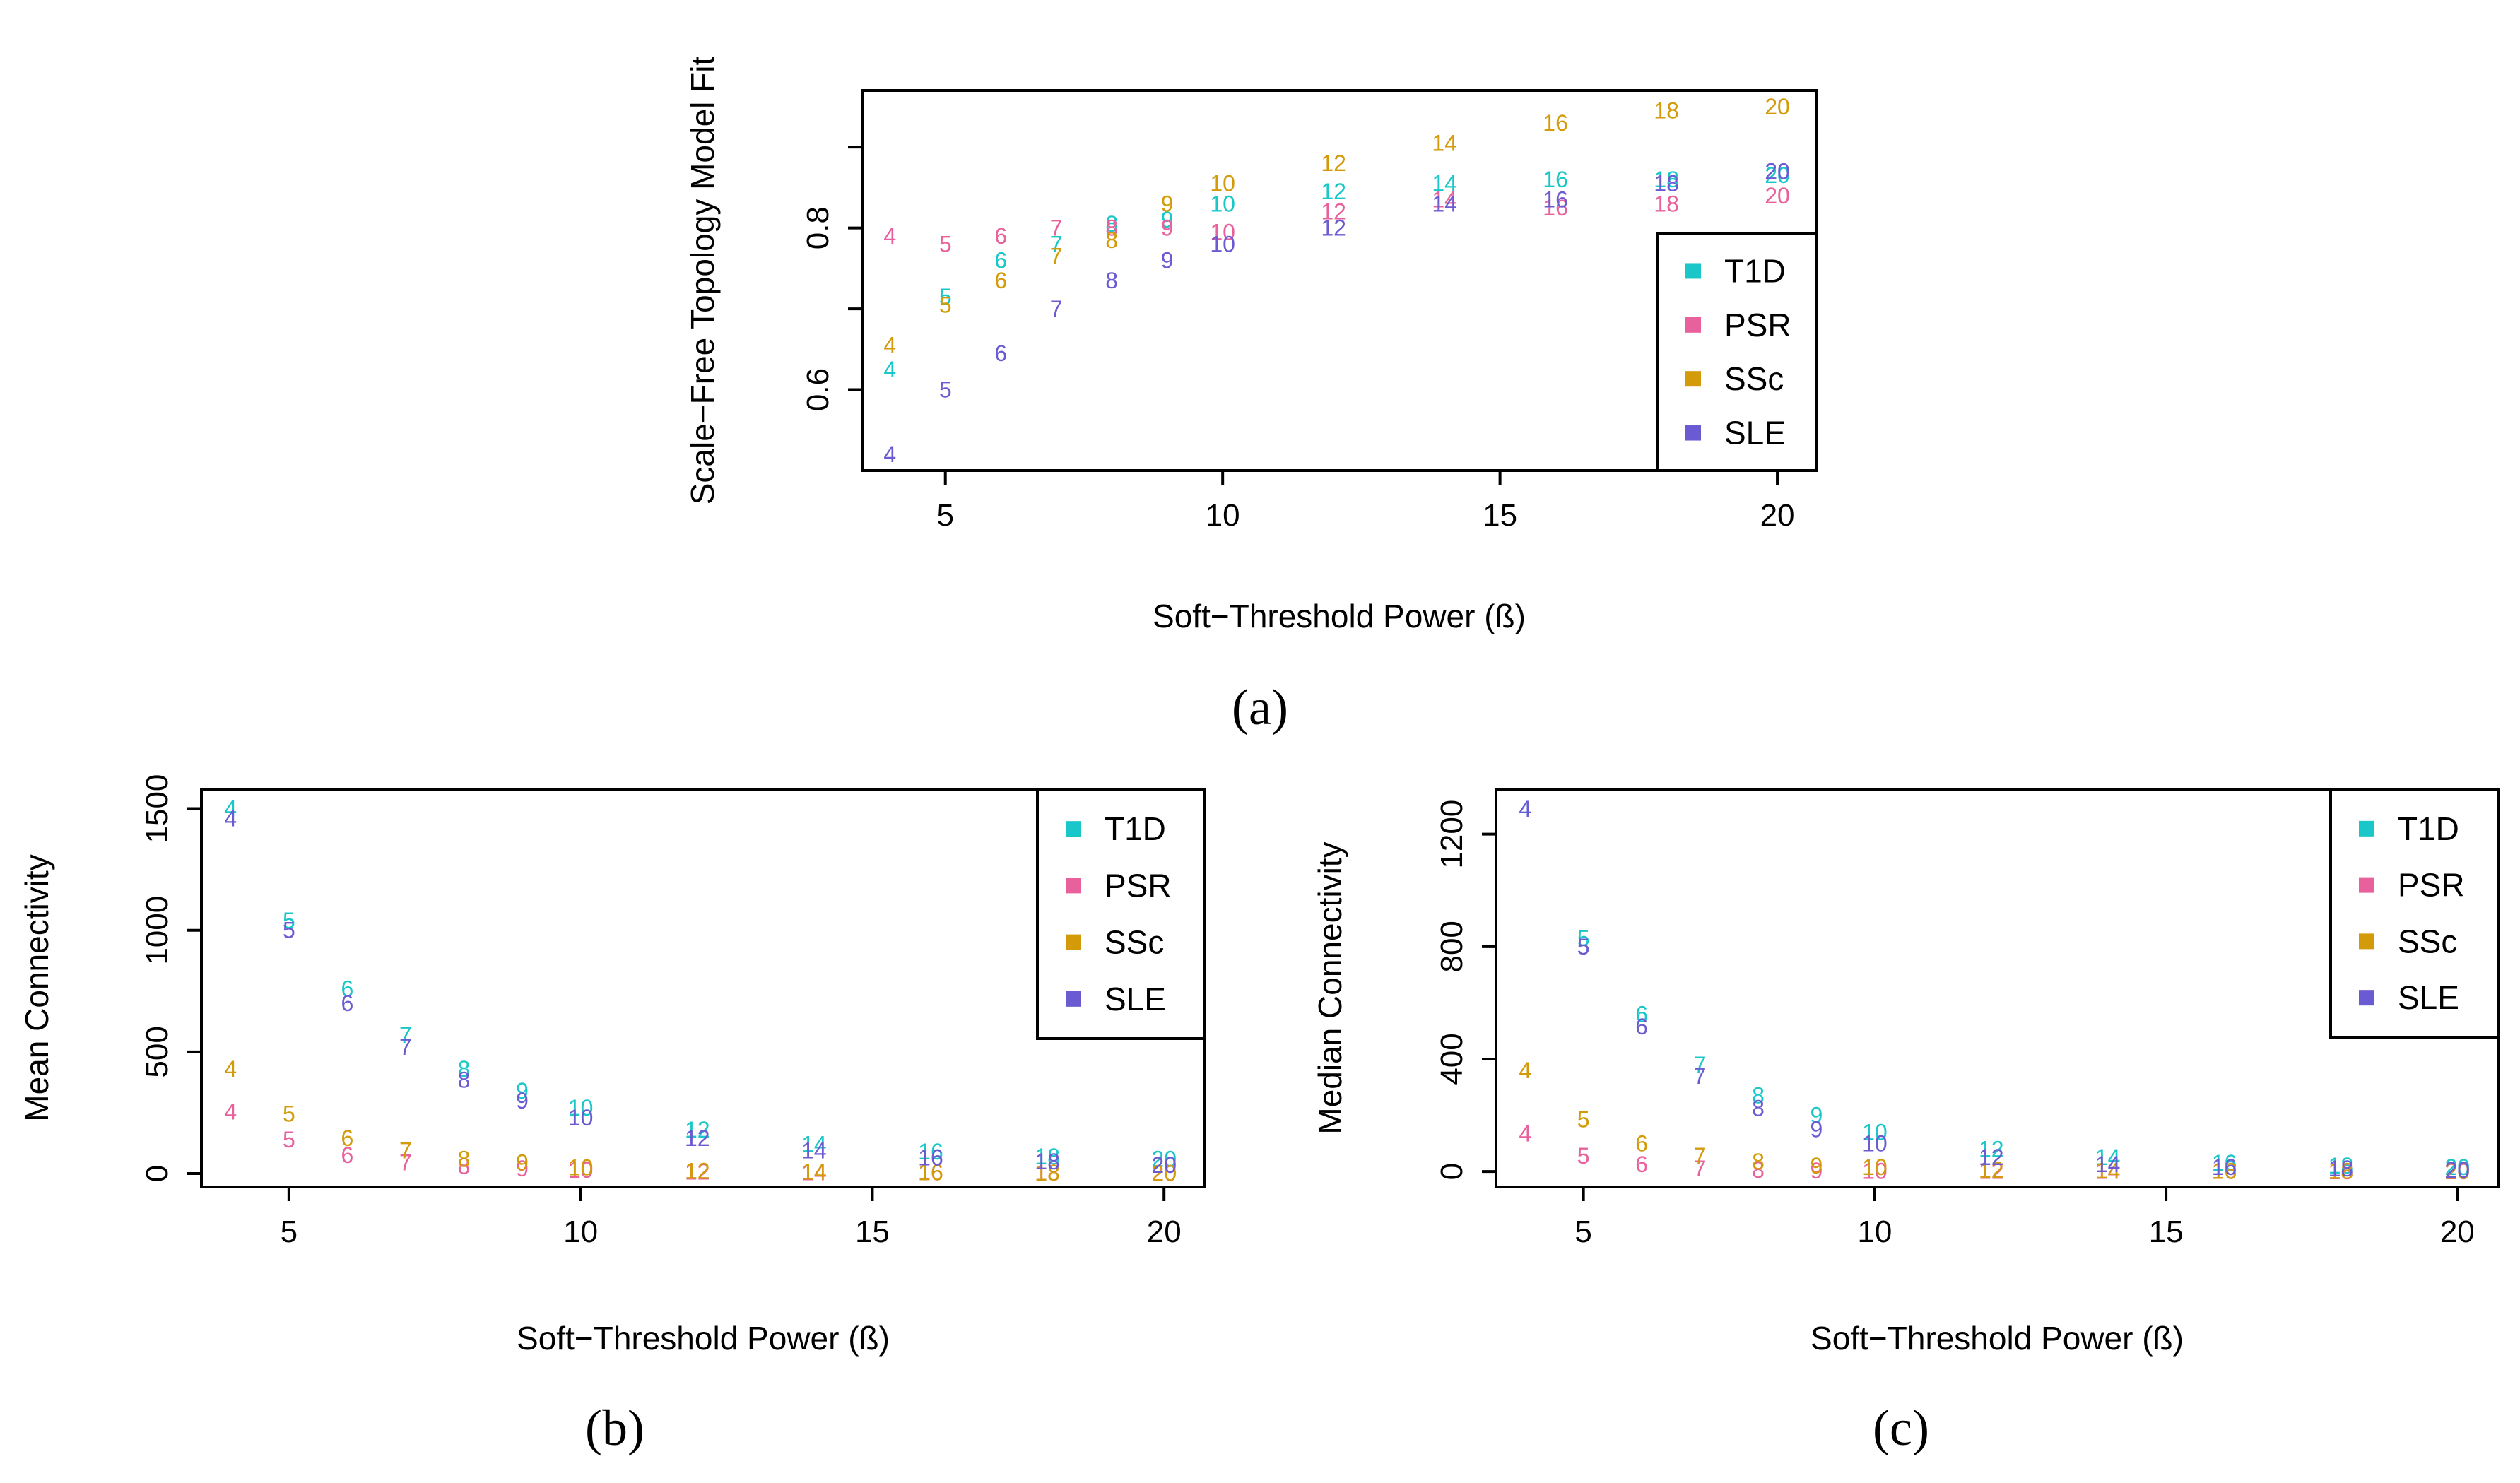  What do you see at coordinates (1452, 1059) in the screenshot?
I see `y-tick-label: 400` at bounding box center [1452, 1059].